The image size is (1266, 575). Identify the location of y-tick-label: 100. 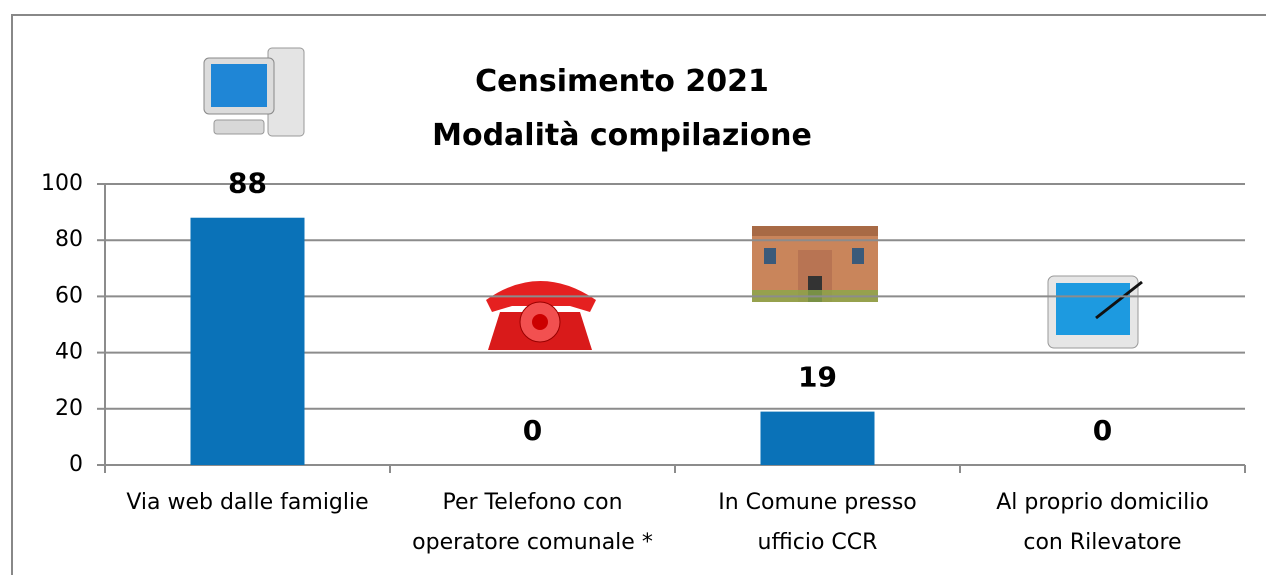
(62, 183).